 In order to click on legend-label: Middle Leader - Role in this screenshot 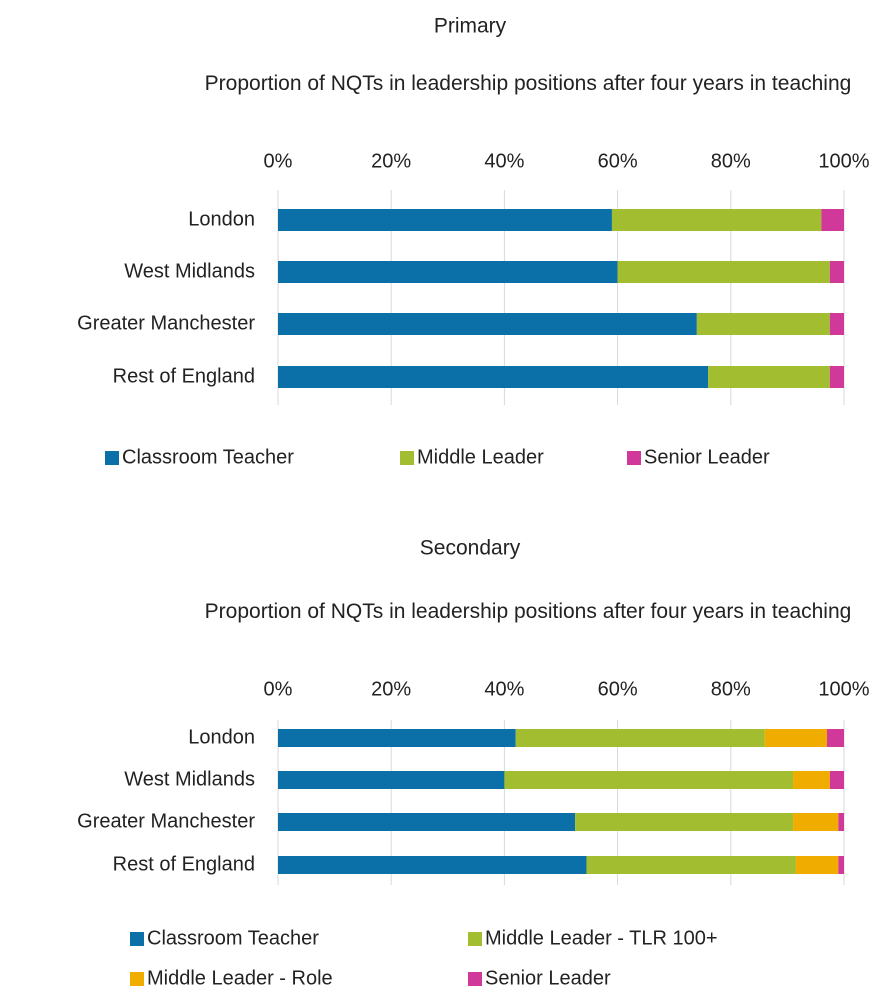, I will do `click(240, 978)`.